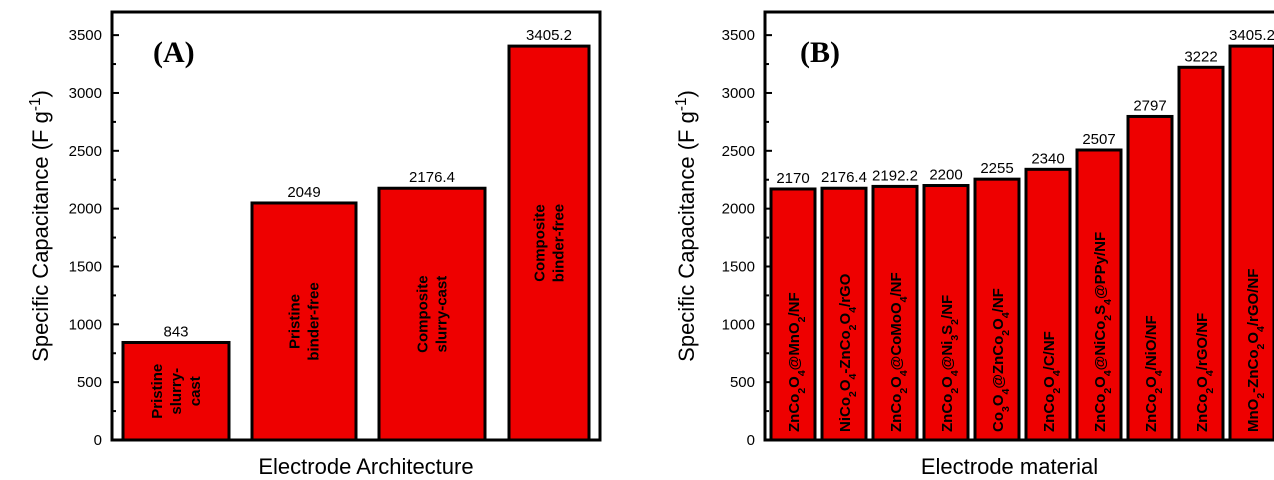 This screenshot has height=480, width=1274. I want to click on panel-b-category-label-1-run-2: O, so click(845, 385).